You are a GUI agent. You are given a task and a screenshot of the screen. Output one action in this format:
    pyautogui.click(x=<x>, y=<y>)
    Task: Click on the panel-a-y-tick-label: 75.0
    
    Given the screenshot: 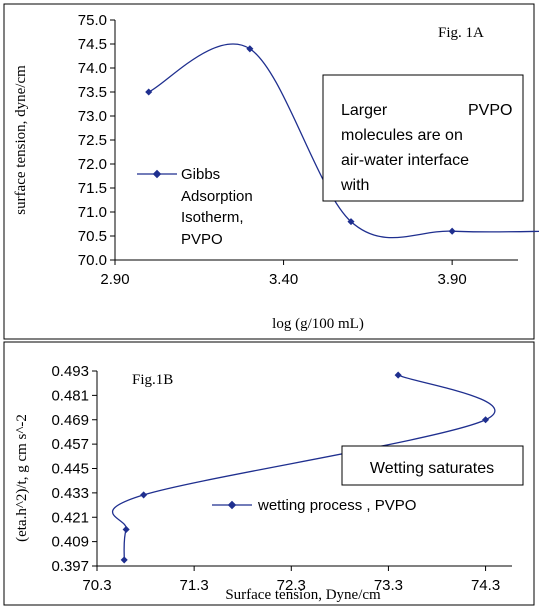 What is the action you would take?
    pyautogui.click(x=92, y=20)
    